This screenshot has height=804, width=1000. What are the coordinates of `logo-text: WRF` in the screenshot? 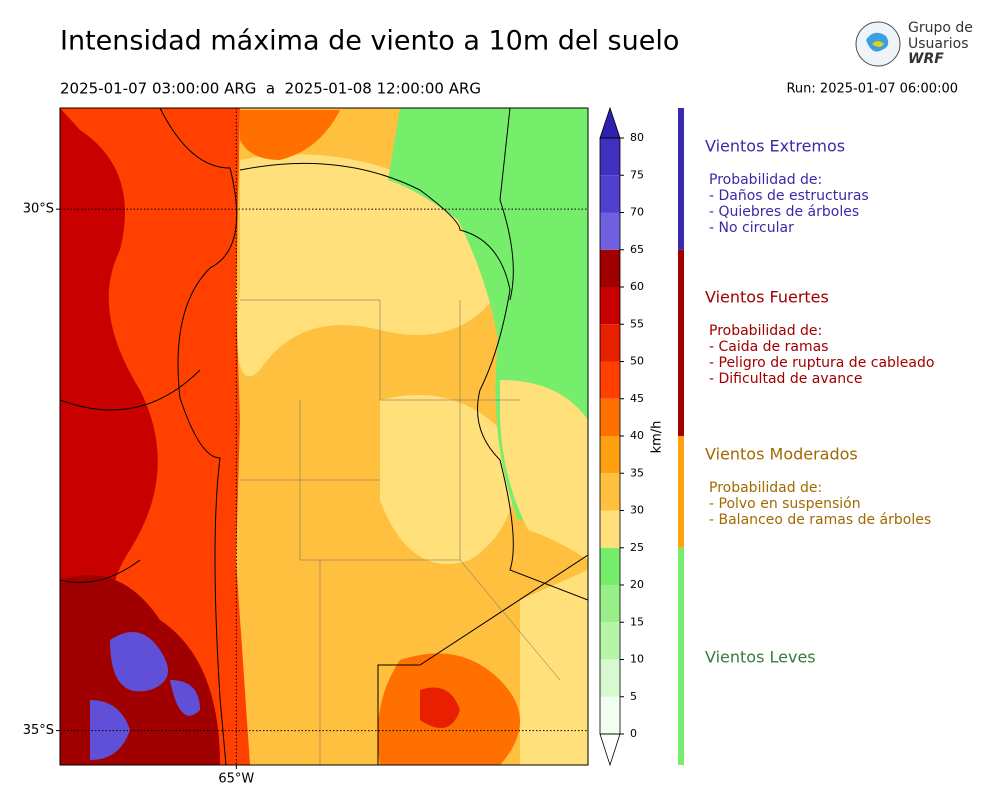 It's located at (926, 59).